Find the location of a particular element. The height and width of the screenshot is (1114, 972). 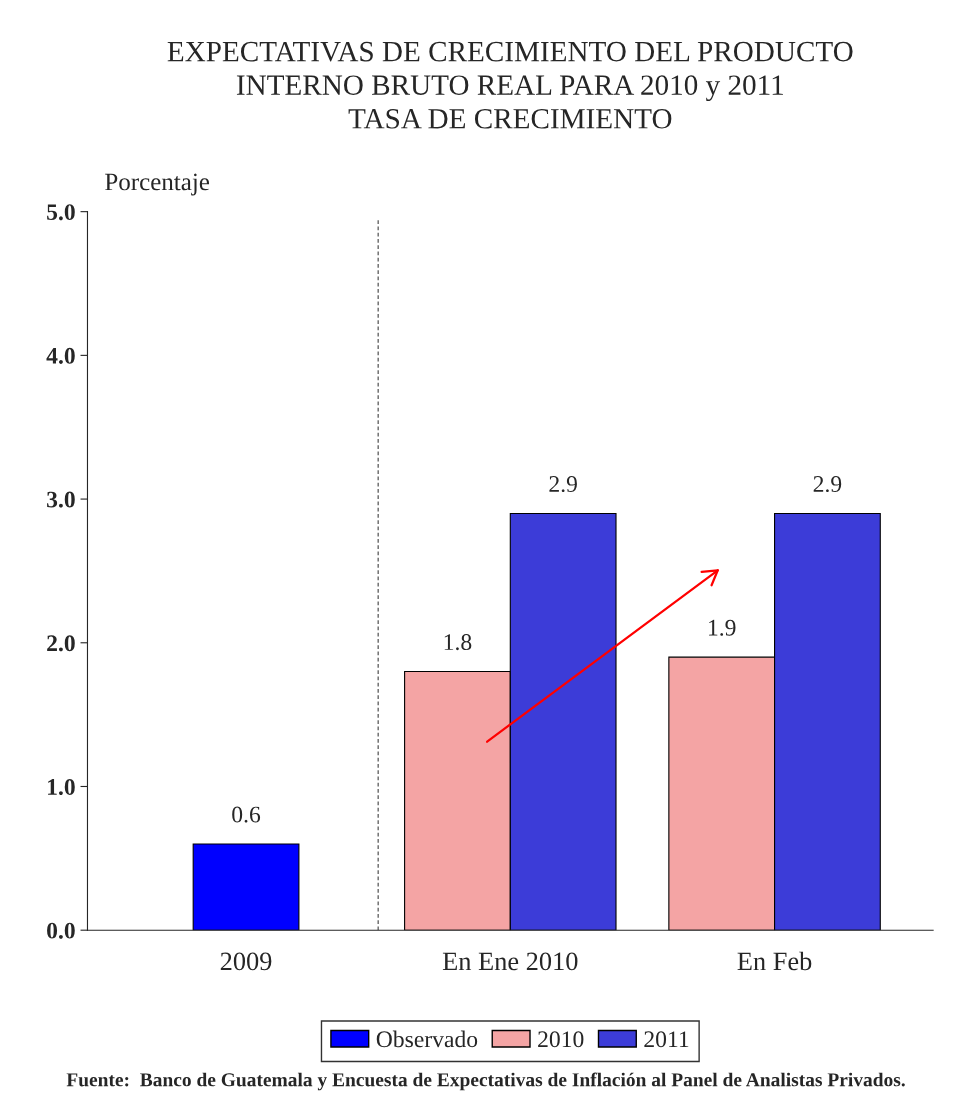

data-label: 1.9 is located at coordinates (722, 627).